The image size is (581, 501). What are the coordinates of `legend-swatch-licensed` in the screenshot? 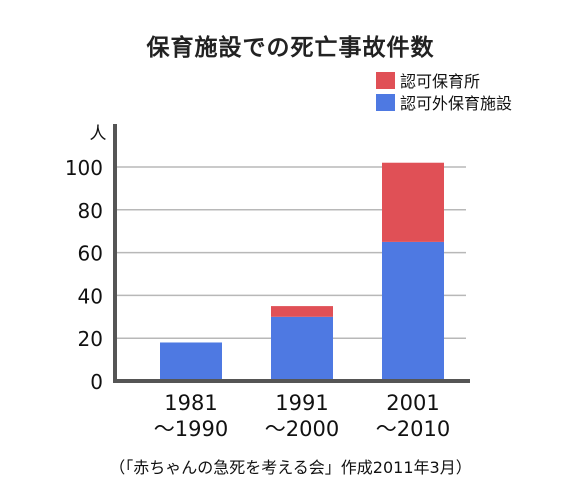 It's located at (385, 80).